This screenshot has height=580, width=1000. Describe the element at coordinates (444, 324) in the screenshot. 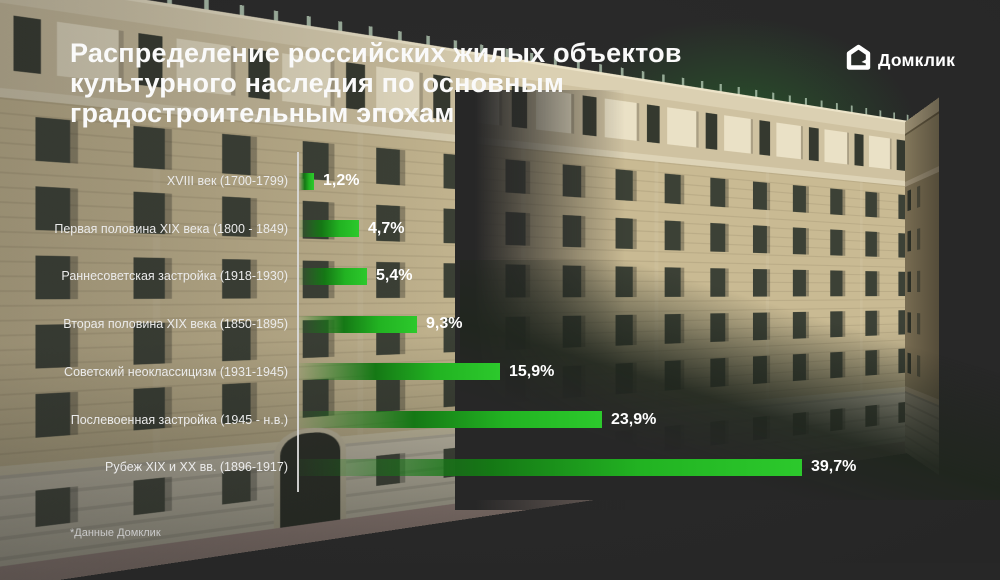

I see `value-label: 9,3%` at that location.